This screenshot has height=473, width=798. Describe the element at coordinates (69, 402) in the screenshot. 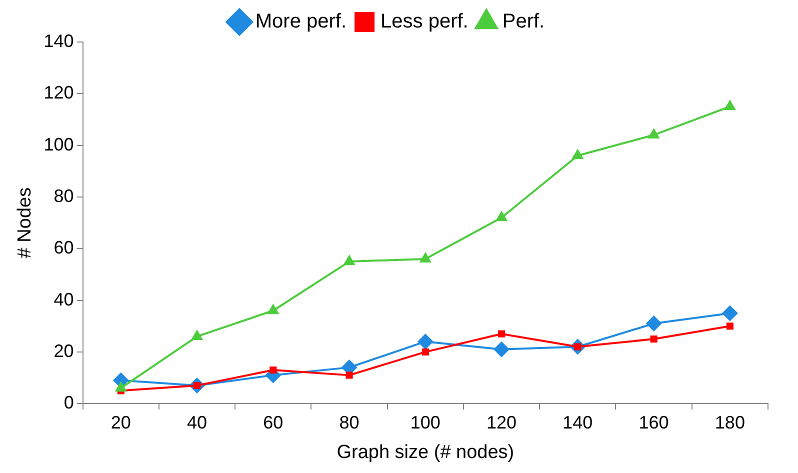

I see `y-tick-label: 0` at that location.